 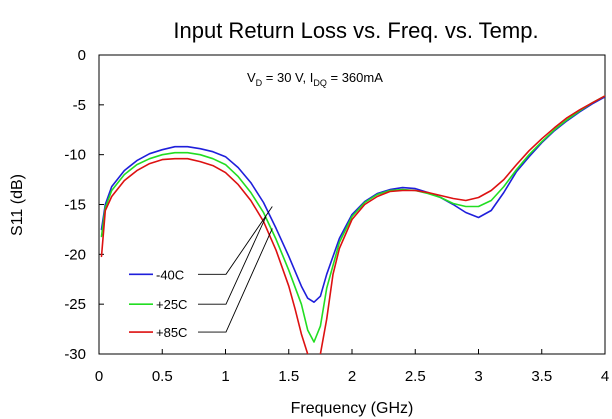 What do you see at coordinates (288, 376) in the screenshot?
I see `x-tick-label: 1.5` at bounding box center [288, 376].